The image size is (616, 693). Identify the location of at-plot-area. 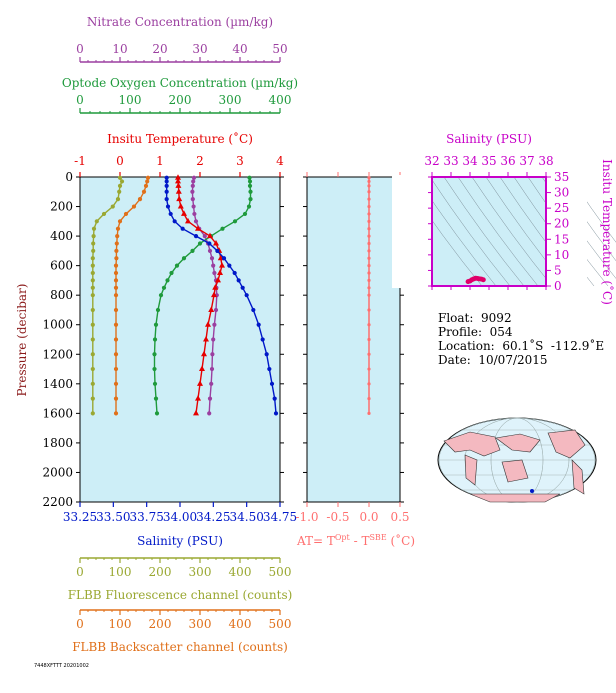
(353, 339).